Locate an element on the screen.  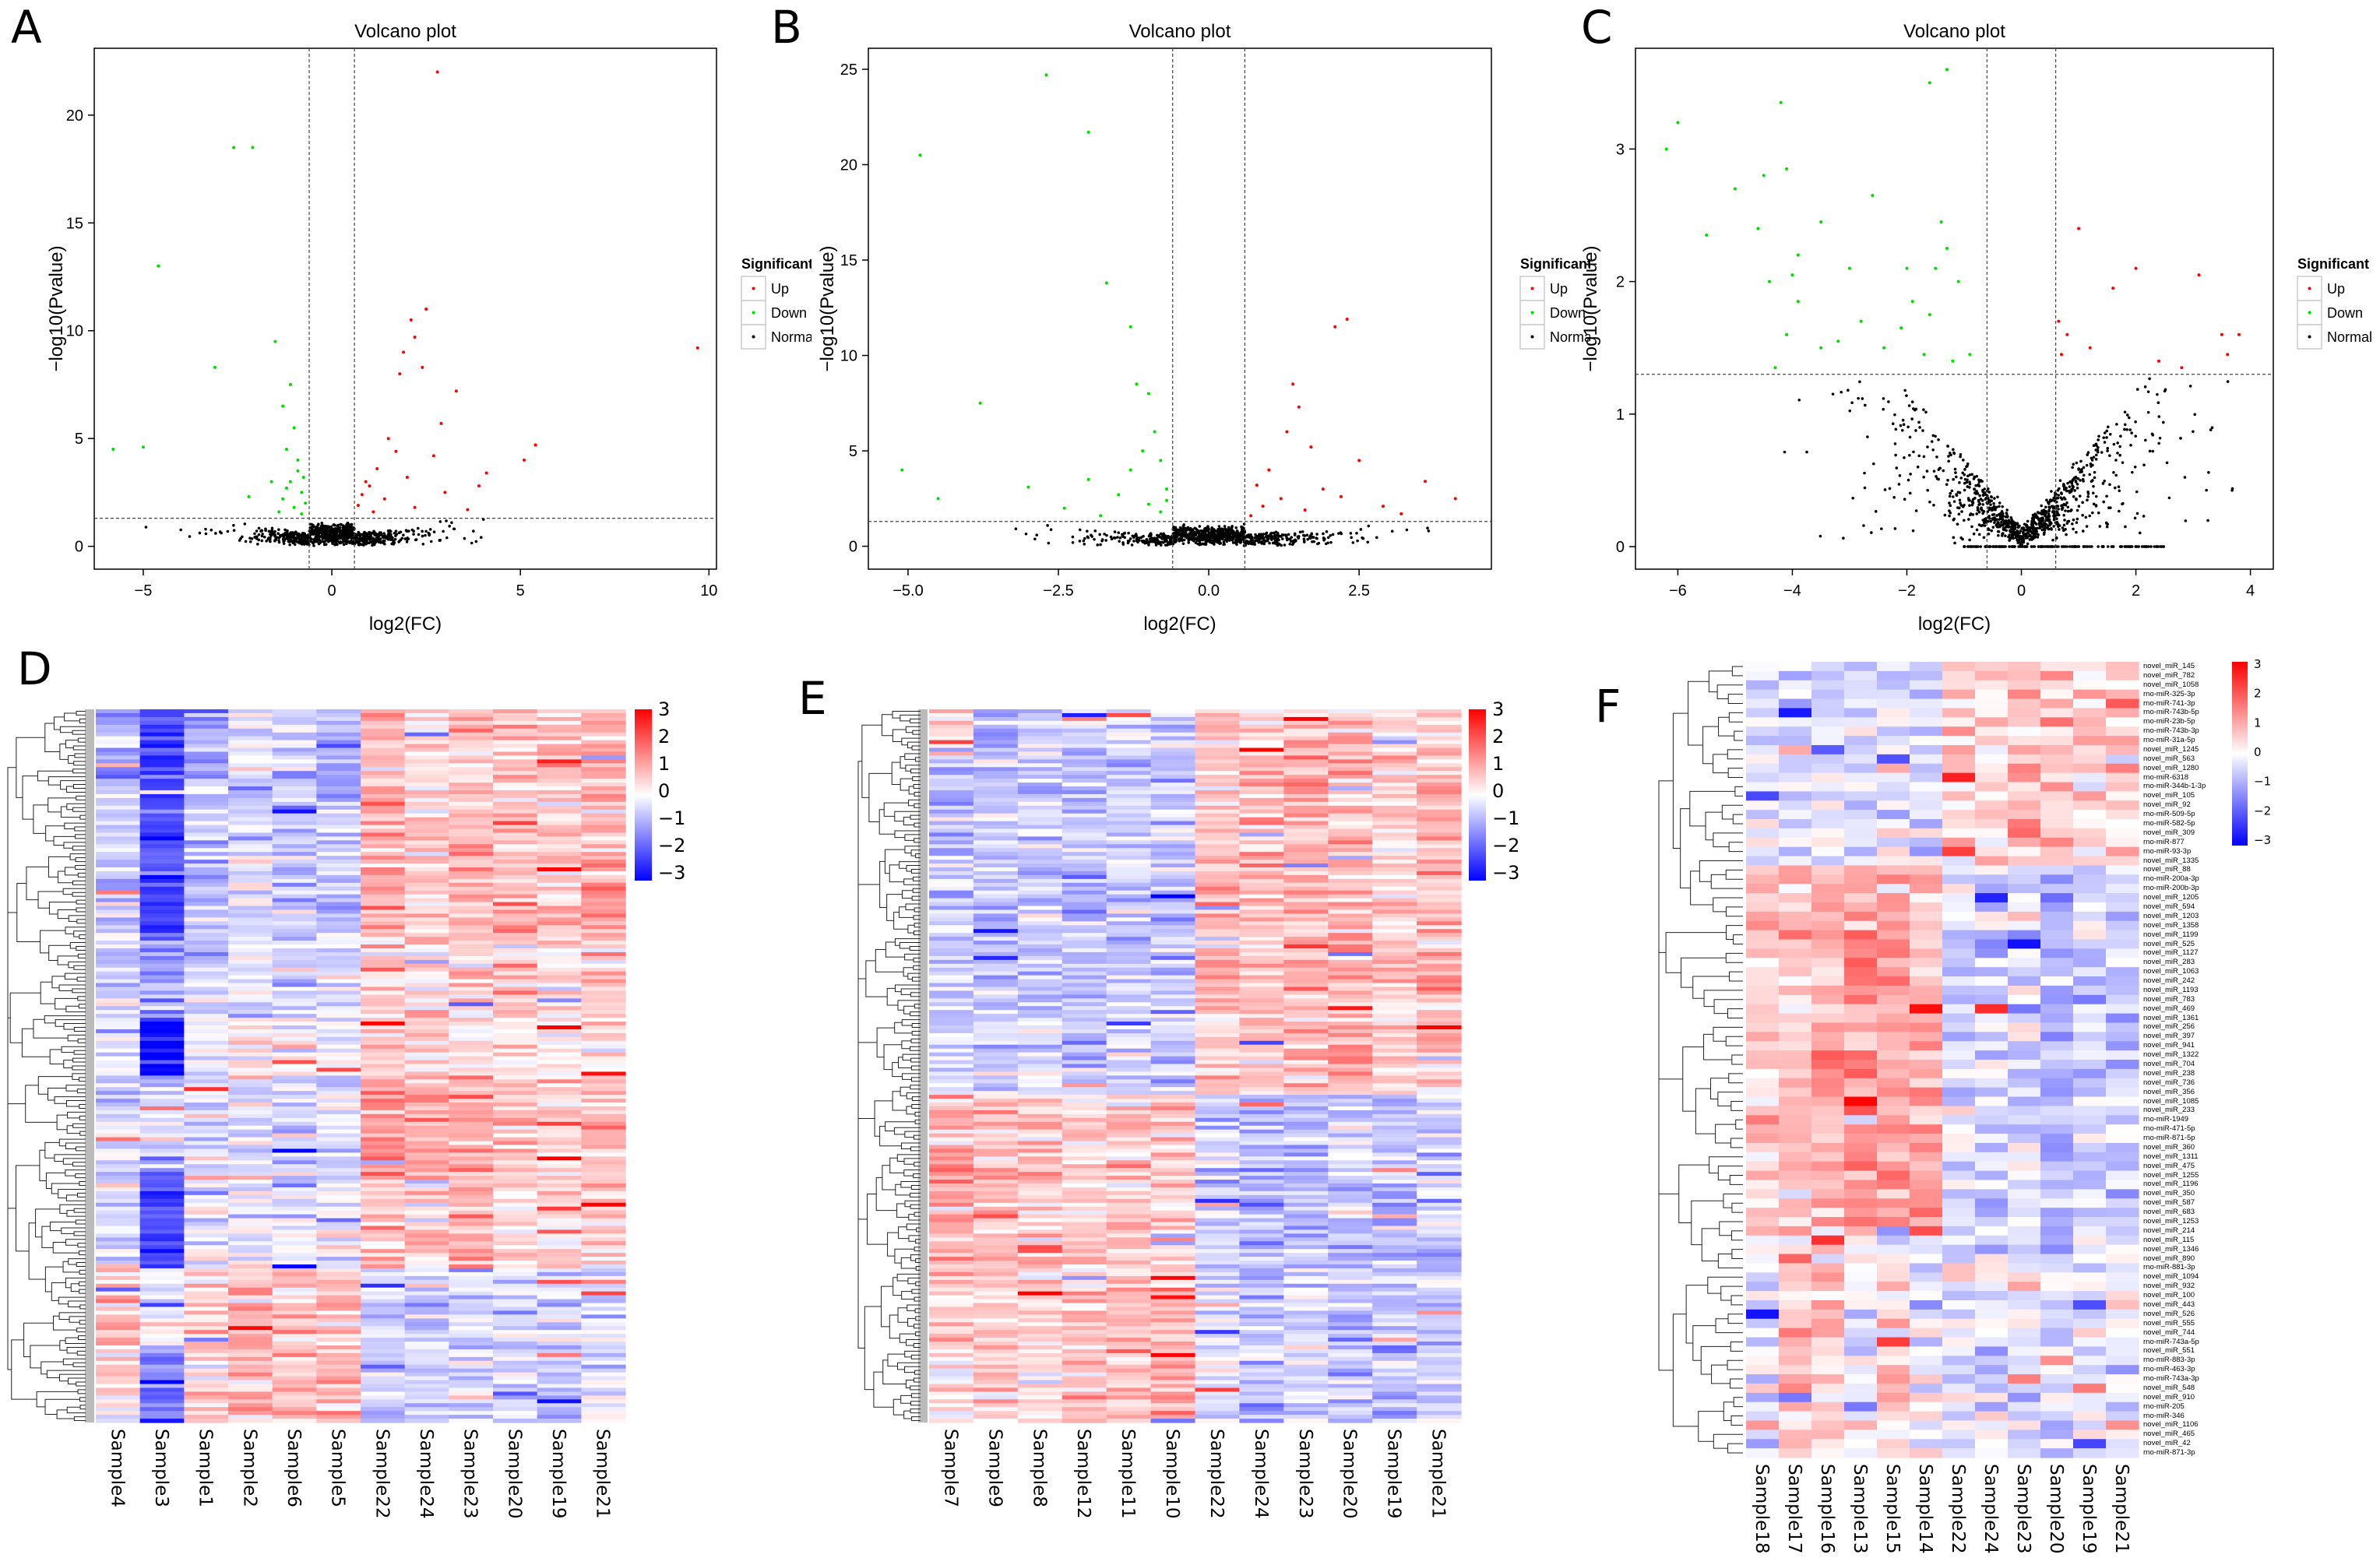
y-tick-label: 5 is located at coordinates (79, 439).